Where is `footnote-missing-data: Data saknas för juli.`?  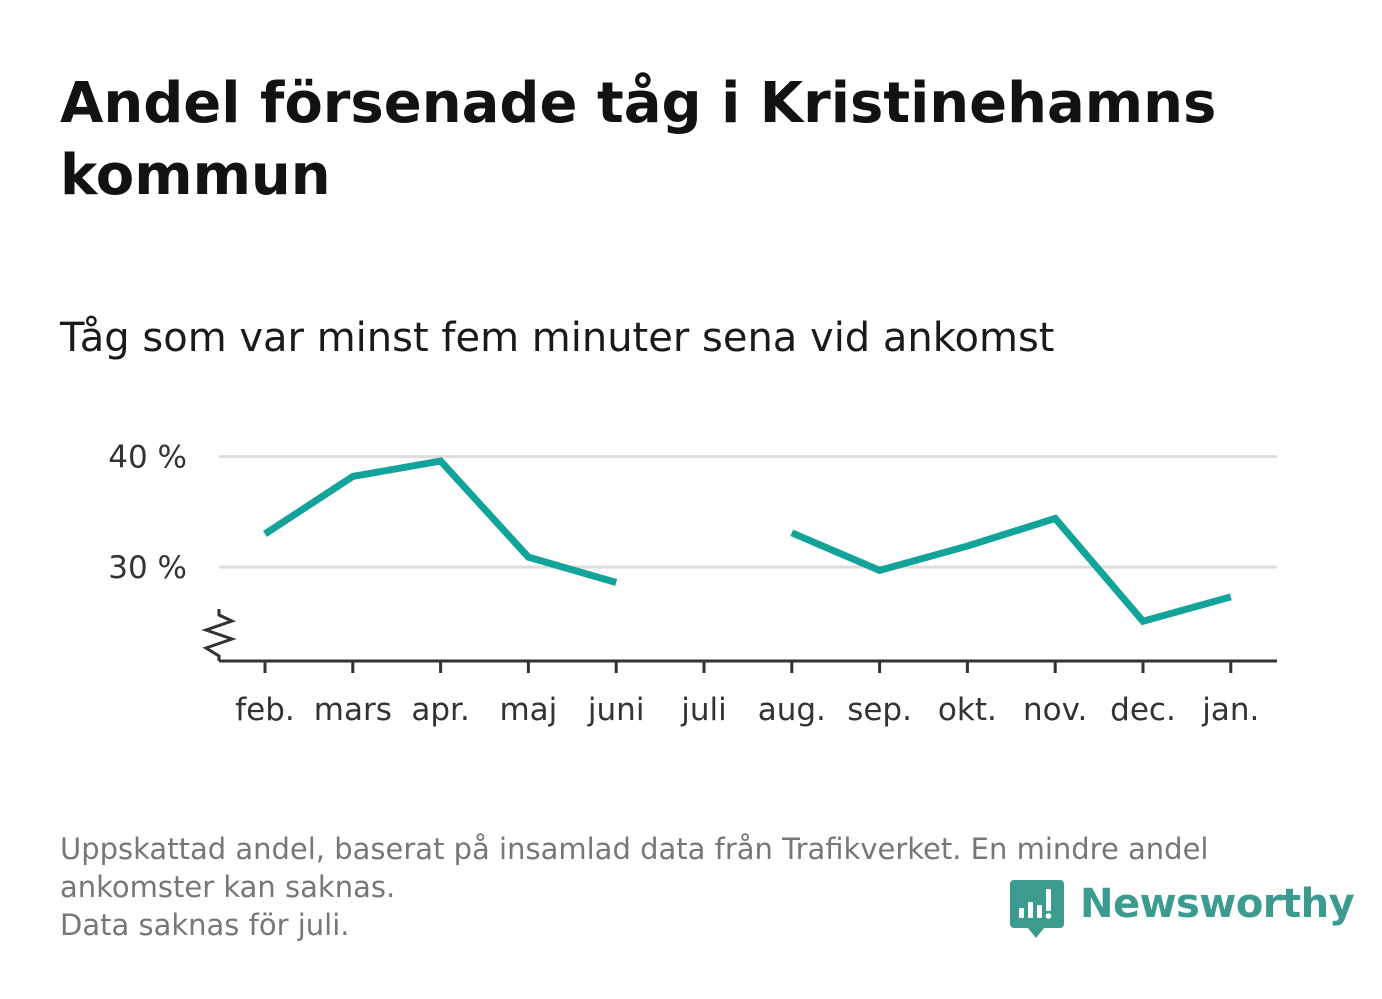 footnote-missing-data: Data saknas för juli. is located at coordinates (205, 925).